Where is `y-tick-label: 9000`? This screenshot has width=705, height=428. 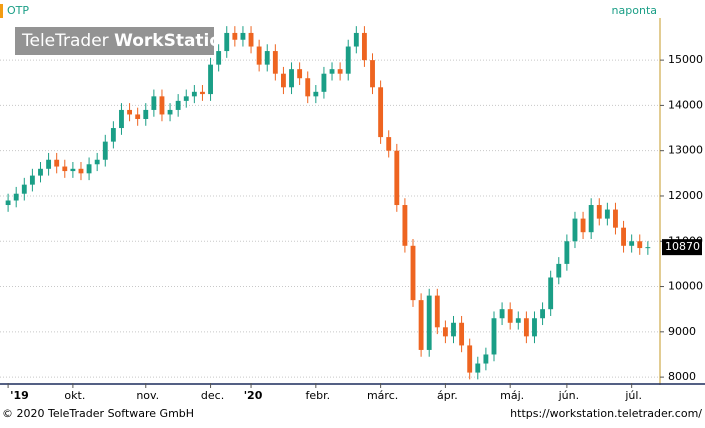
y-tick-label: 9000 is located at coordinates (682, 331).